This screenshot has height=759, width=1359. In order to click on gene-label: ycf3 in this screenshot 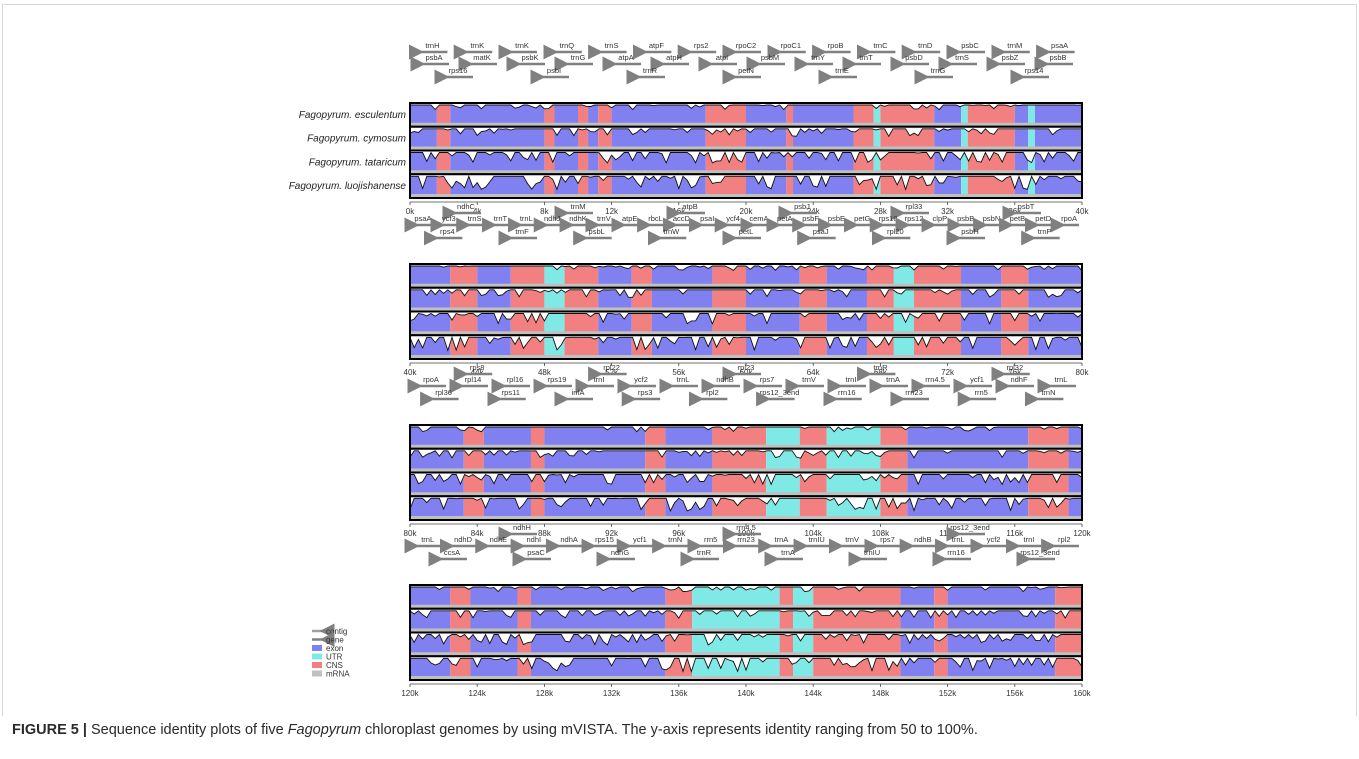, I will do `click(449, 218)`.